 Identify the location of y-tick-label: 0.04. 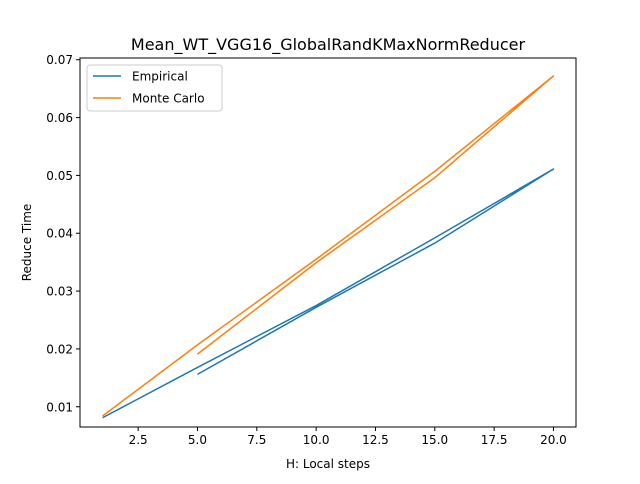
(59, 234).